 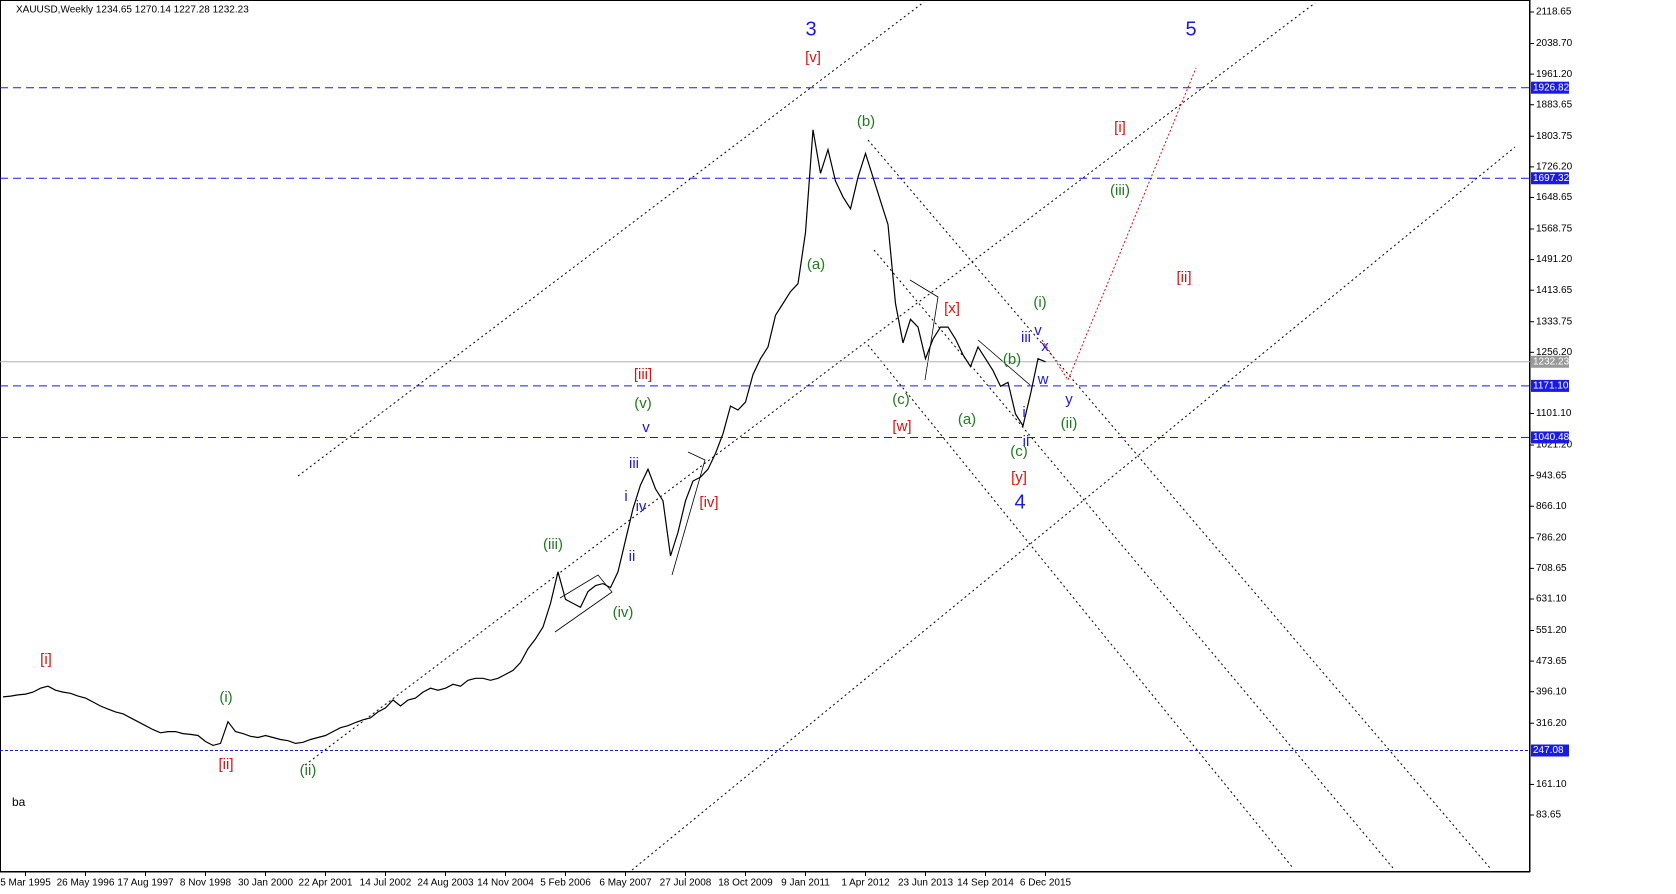 I want to click on wave-label: [x], so click(x=952, y=308).